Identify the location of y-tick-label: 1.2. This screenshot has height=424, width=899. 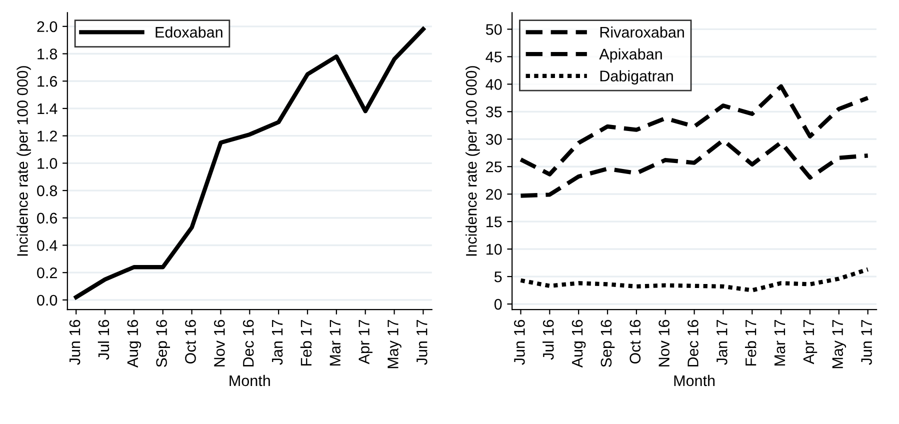
(47, 136).